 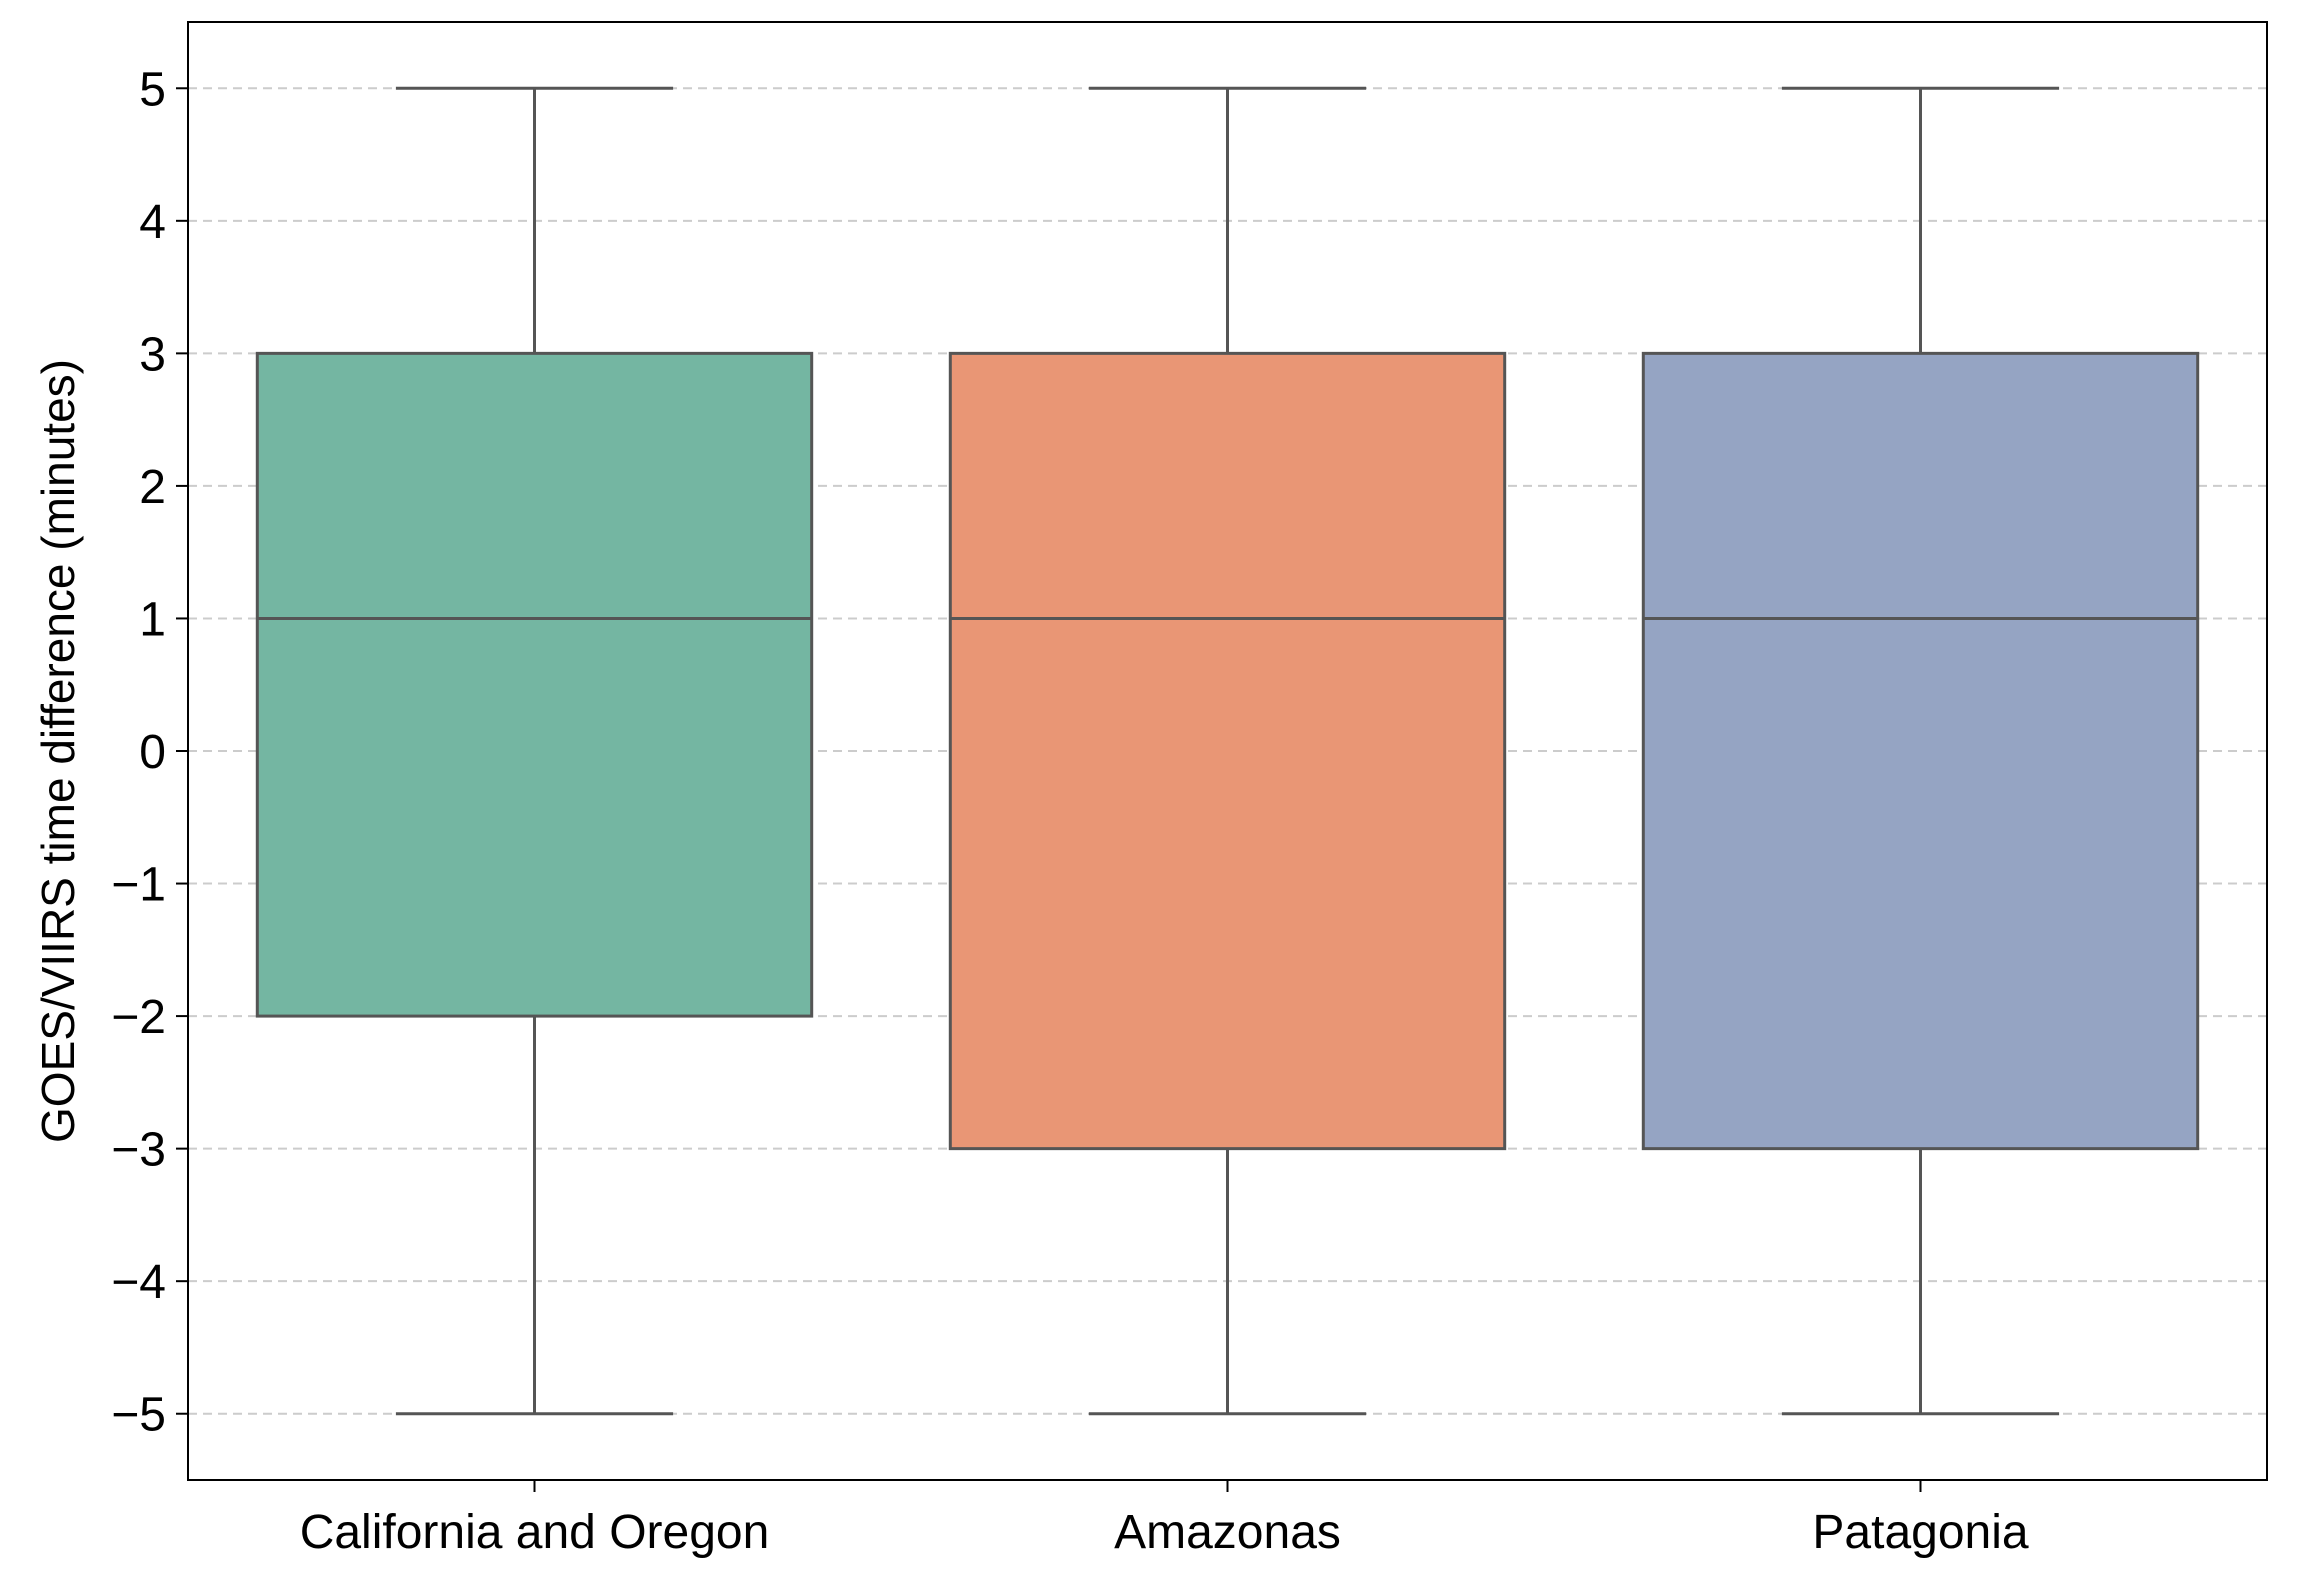 I want to click on y-tick-label: 4, so click(x=152, y=222).